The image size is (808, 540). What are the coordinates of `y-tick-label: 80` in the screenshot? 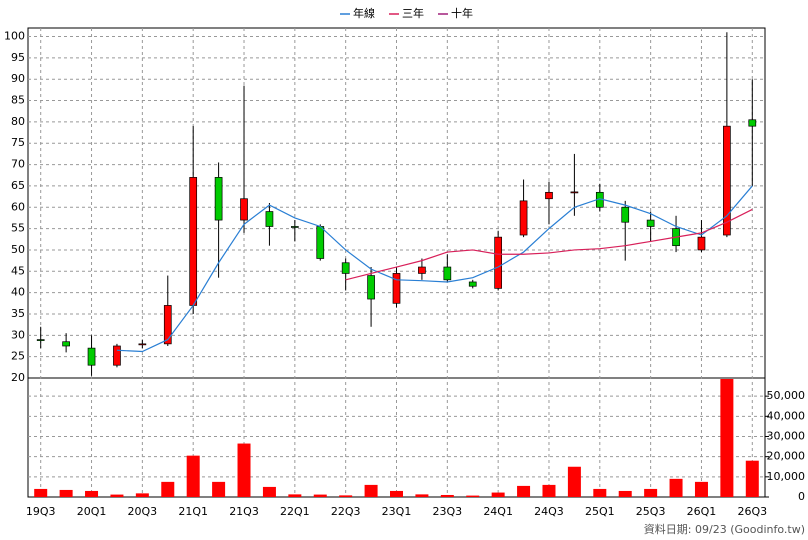 It's located at (18, 121).